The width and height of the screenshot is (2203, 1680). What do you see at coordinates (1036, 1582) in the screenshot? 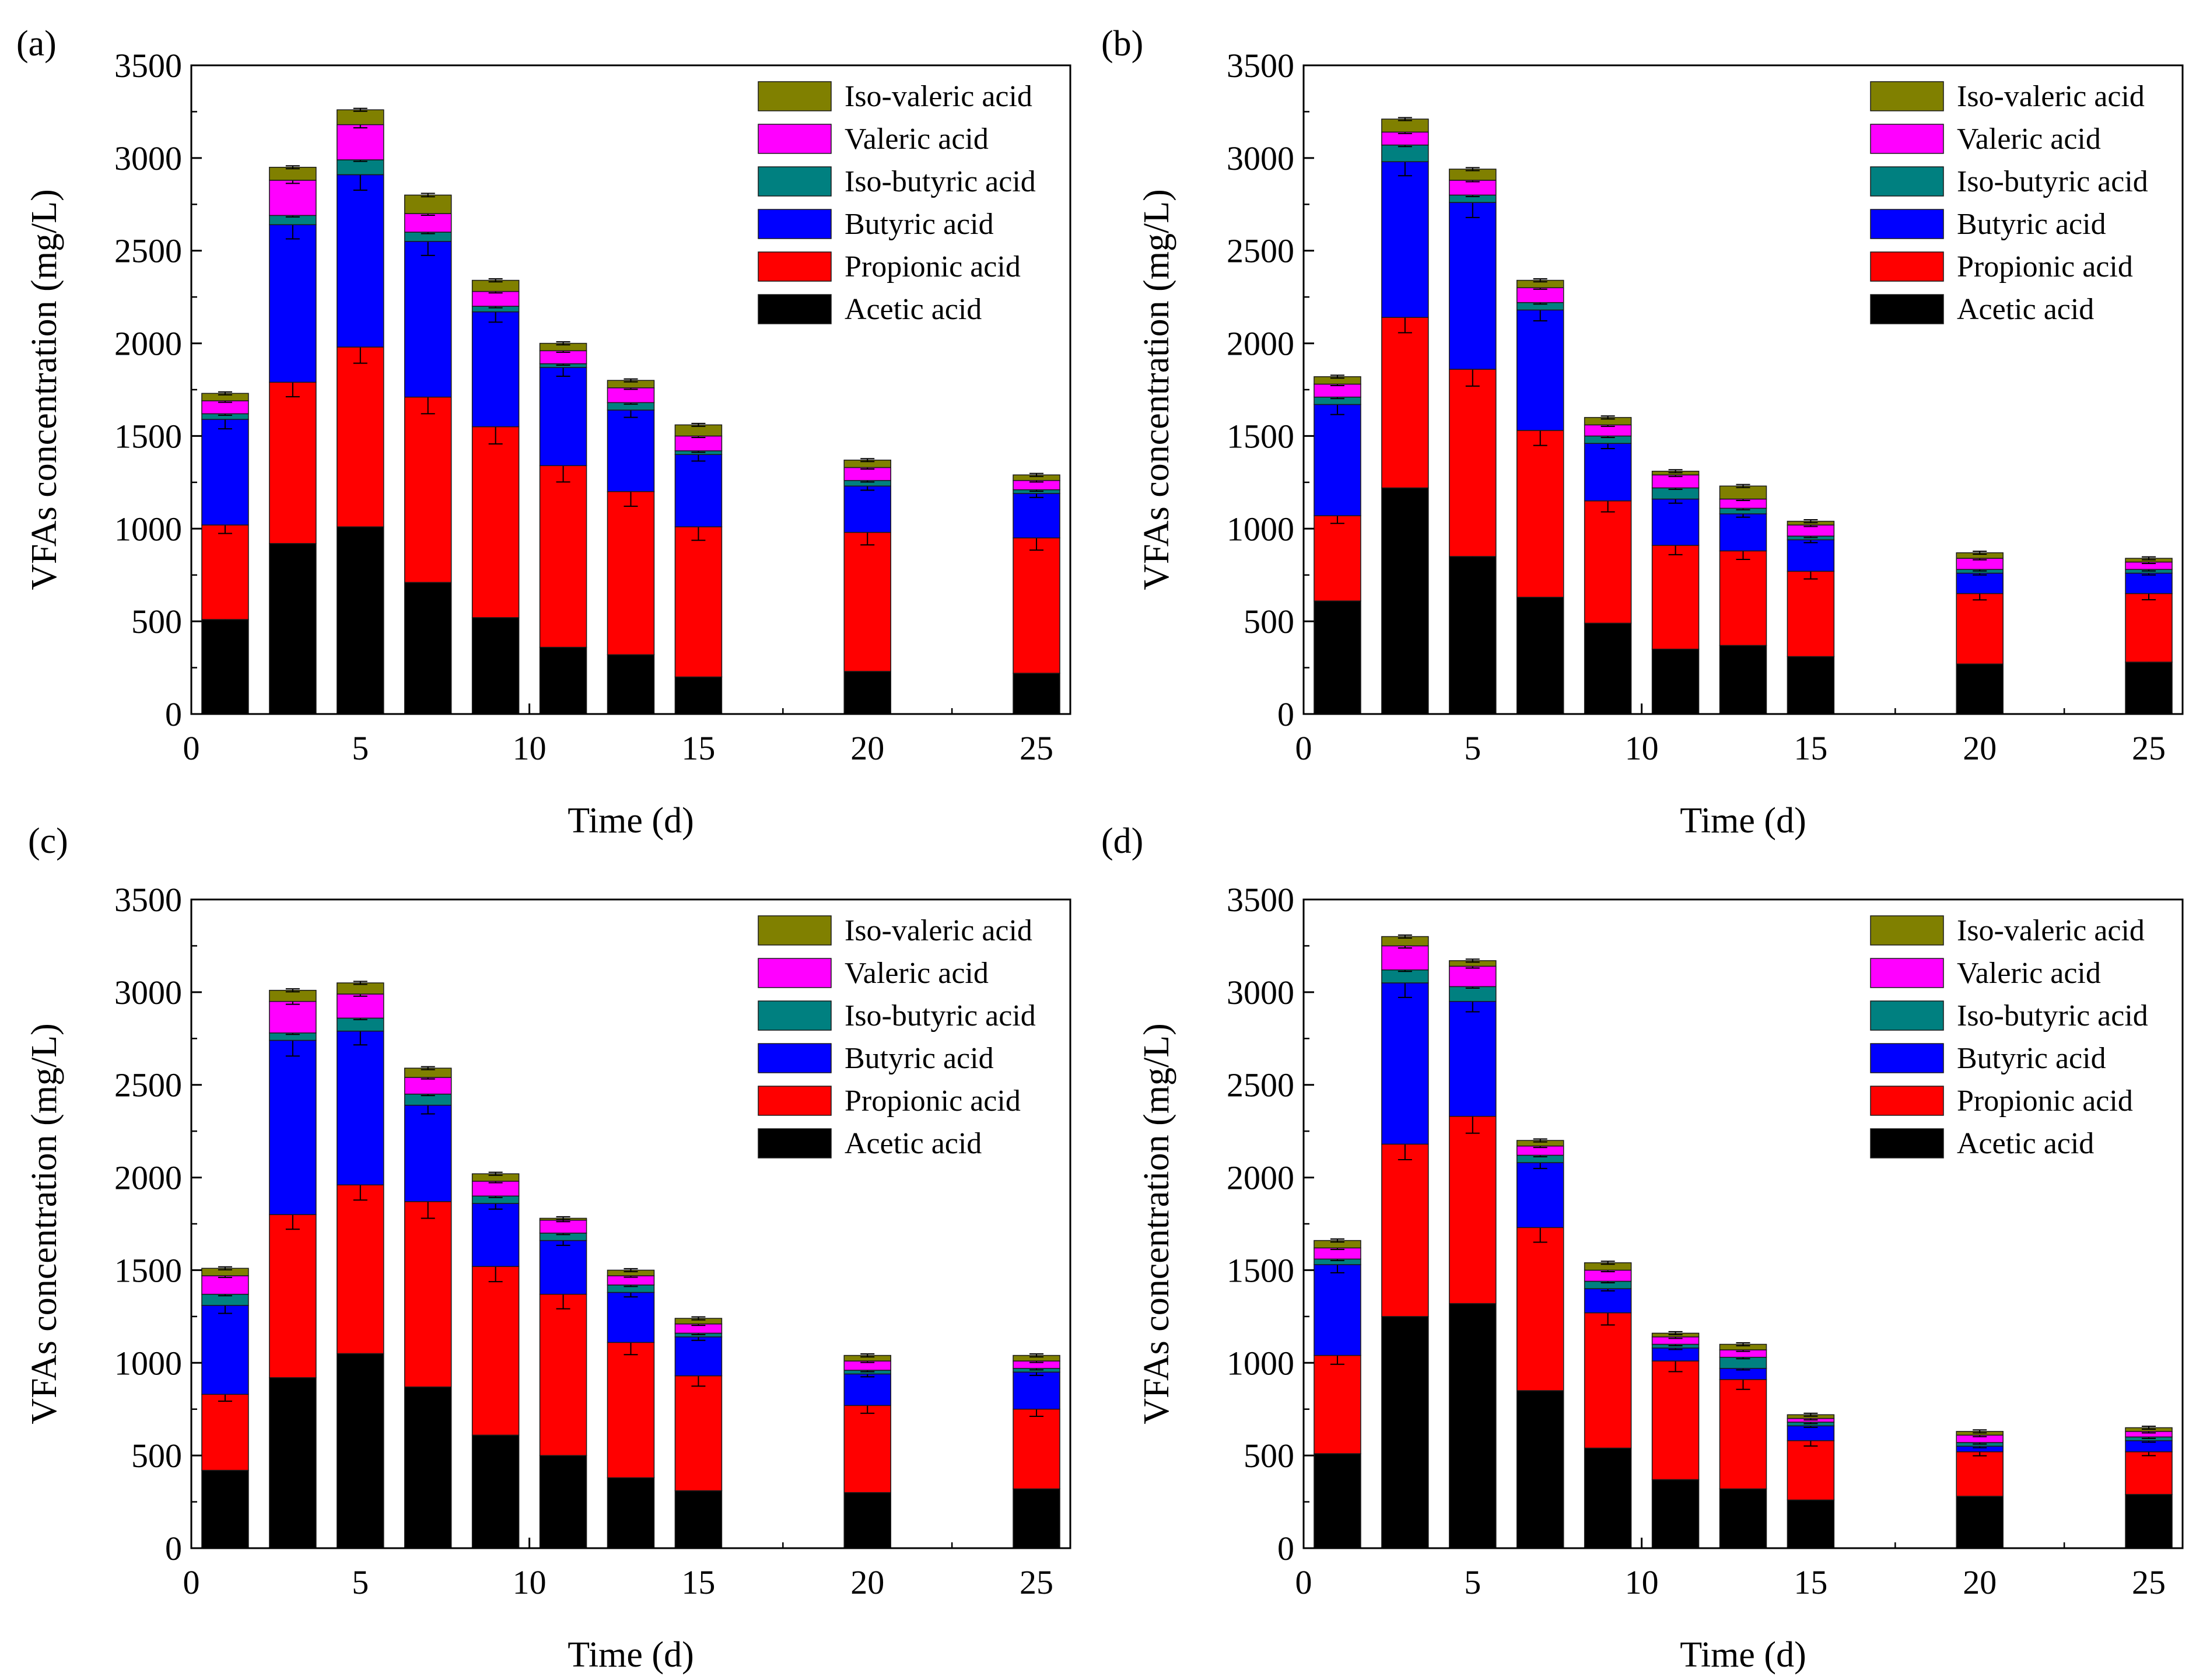
I see `x-tick-label: 25` at bounding box center [1036, 1582].